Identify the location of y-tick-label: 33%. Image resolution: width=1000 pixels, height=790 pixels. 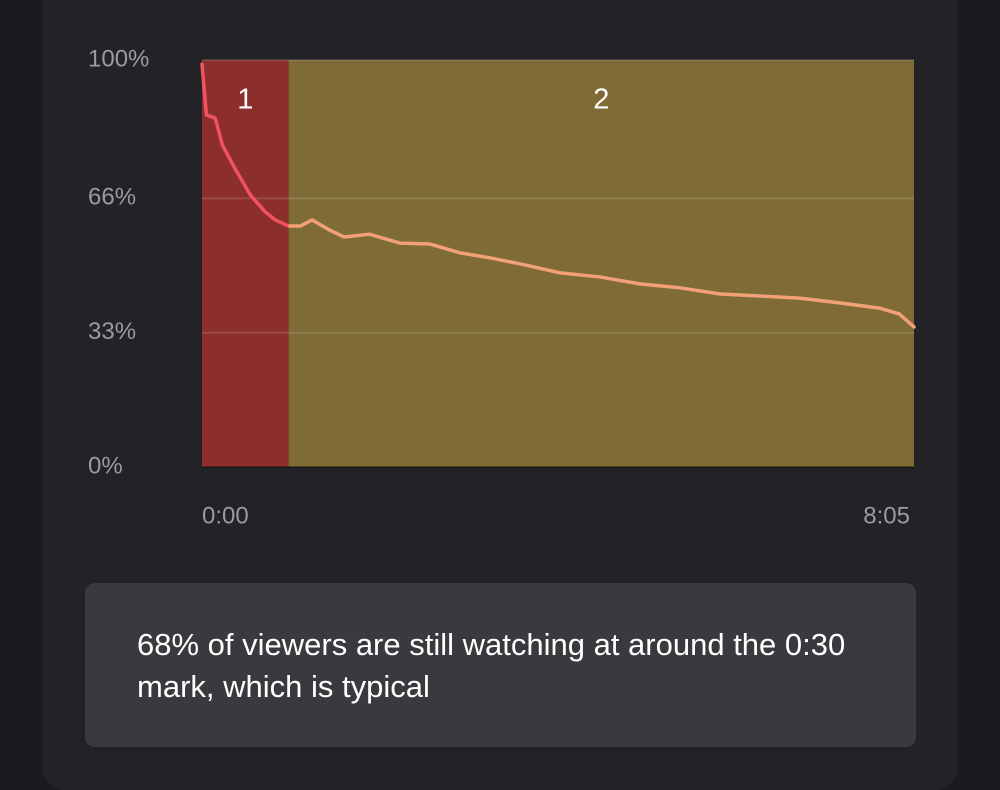
(112, 331).